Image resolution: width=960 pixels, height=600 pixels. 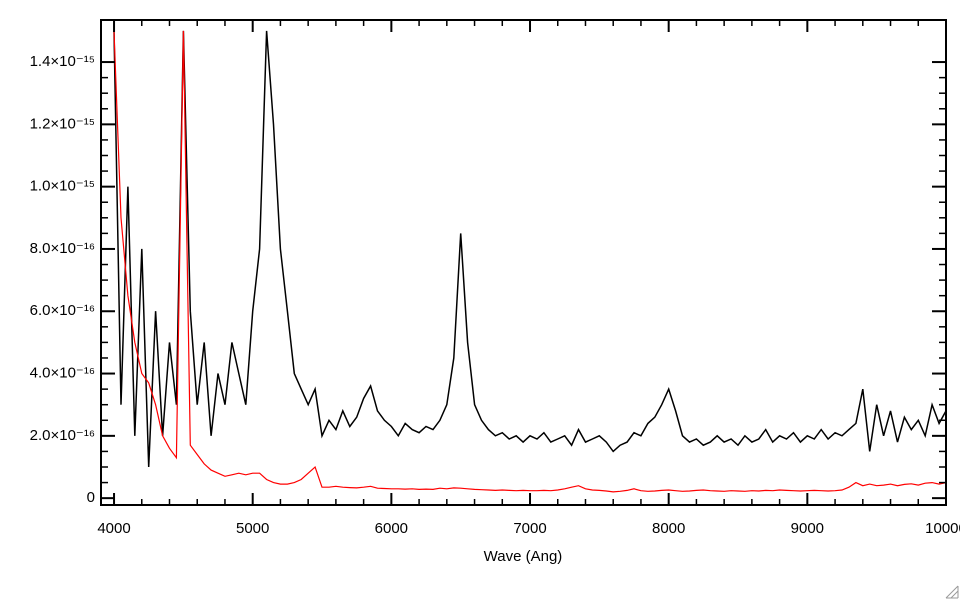 I want to click on y-tick-label: 4.0×10⁻¹⁶, so click(x=62, y=373).